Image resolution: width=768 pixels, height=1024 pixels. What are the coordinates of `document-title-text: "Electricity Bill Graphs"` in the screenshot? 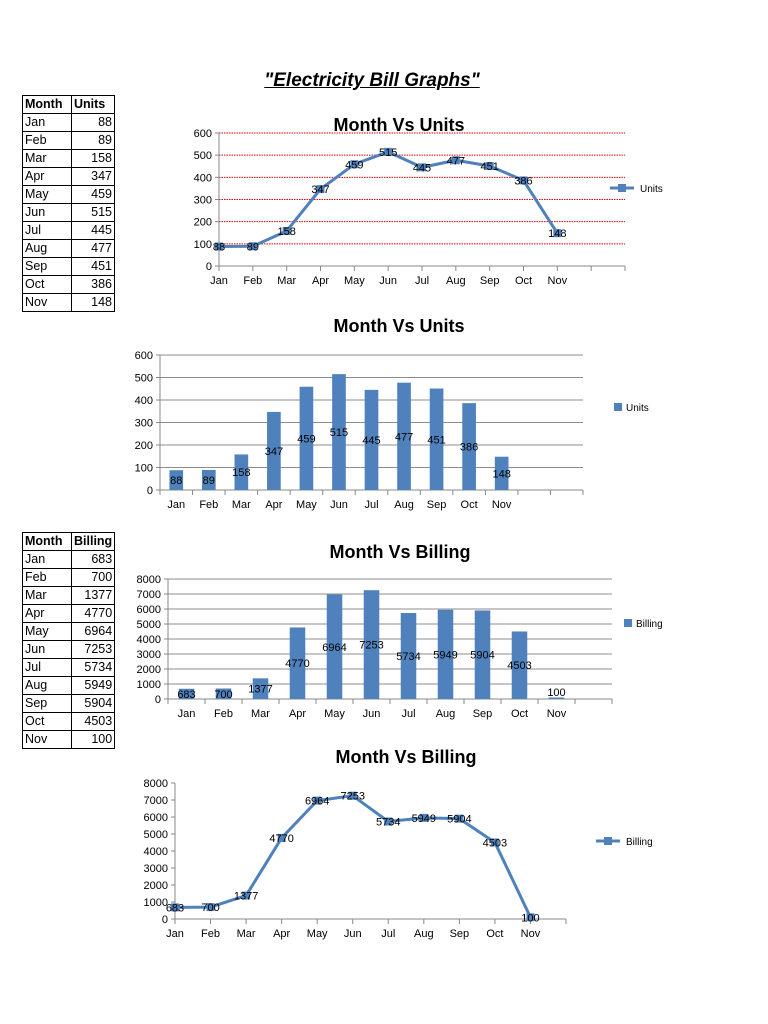 It's located at (372, 80).